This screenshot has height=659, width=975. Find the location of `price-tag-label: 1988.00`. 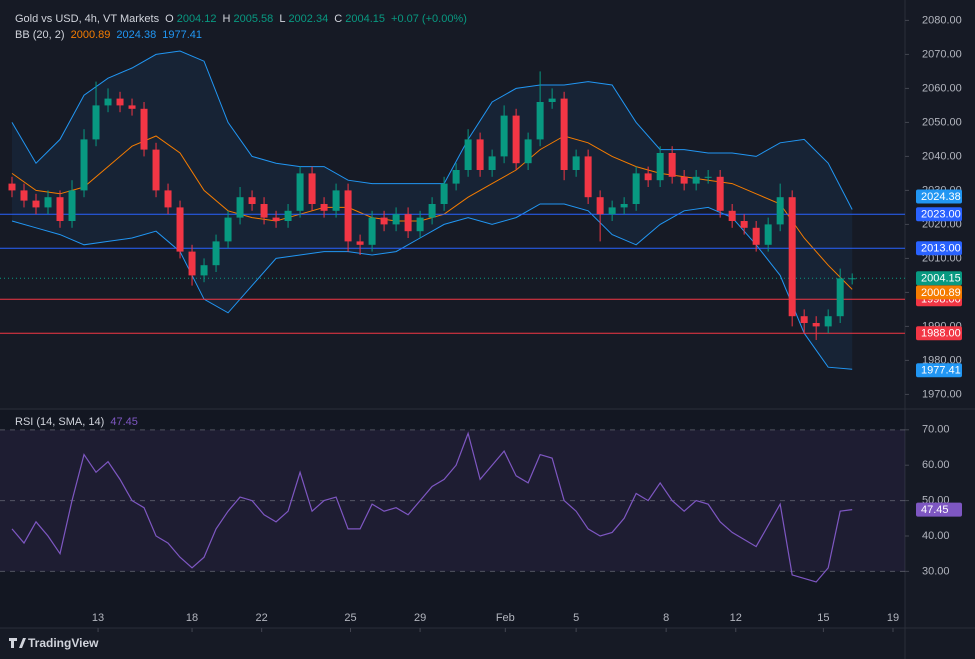

price-tag-label: 1988.00 is located at coordinates (941, 334).